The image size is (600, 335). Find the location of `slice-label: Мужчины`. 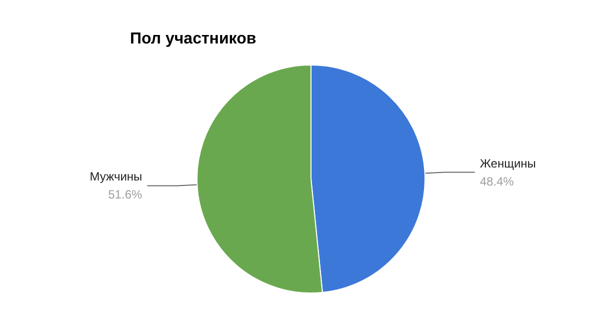

slice-label: Мужчины is located at coordinates (116, 177).